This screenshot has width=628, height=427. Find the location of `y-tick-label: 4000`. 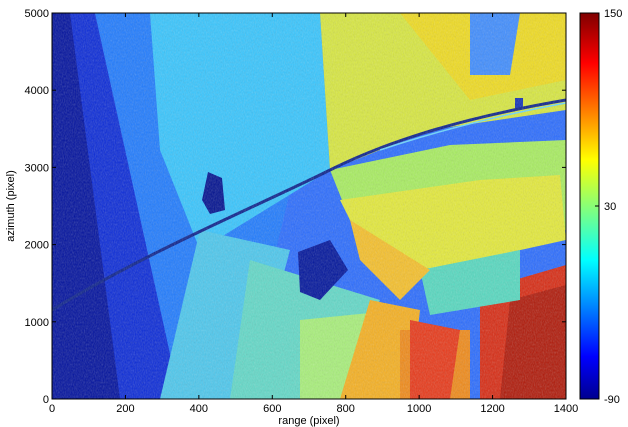

y-tick-label: 4000 is located at coordinates (37, 91).